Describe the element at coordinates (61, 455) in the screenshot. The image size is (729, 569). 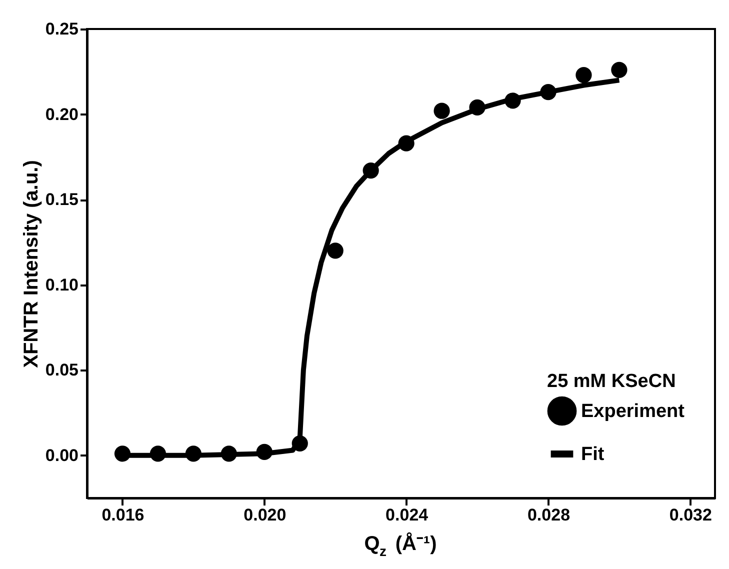
I see `y-tick-label: 0.00` at that location.